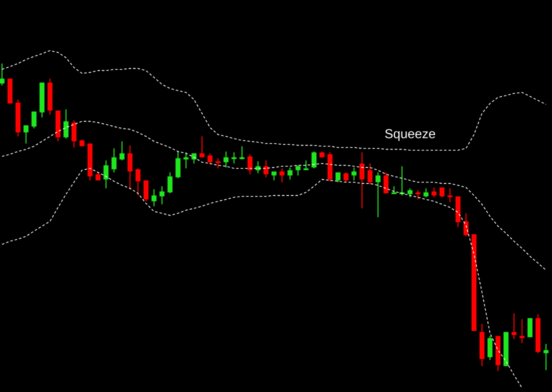  I want to click on annotation: Squeeze, so click(410, 135).